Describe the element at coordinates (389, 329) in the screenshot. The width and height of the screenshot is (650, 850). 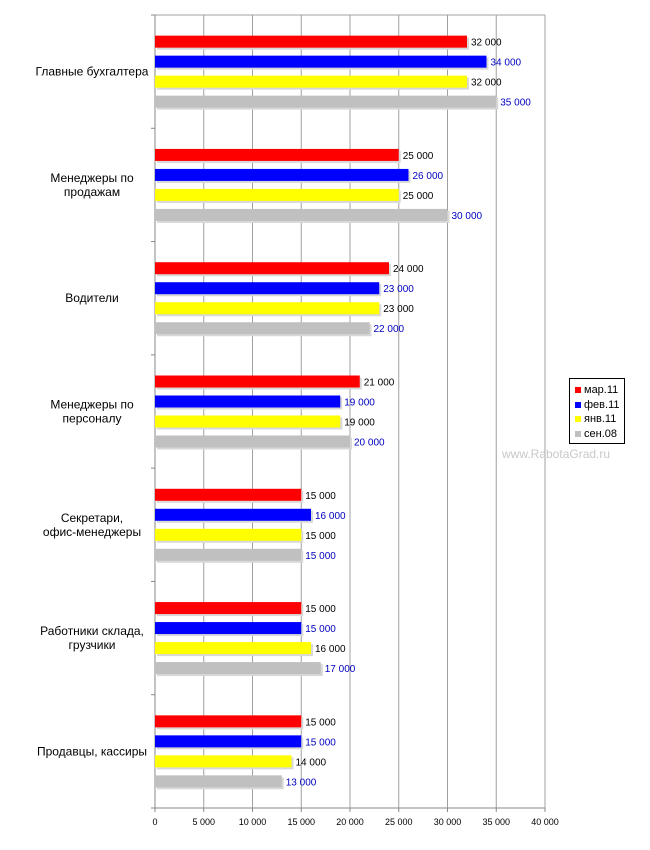
I see `data-label: 22 000` at that location.